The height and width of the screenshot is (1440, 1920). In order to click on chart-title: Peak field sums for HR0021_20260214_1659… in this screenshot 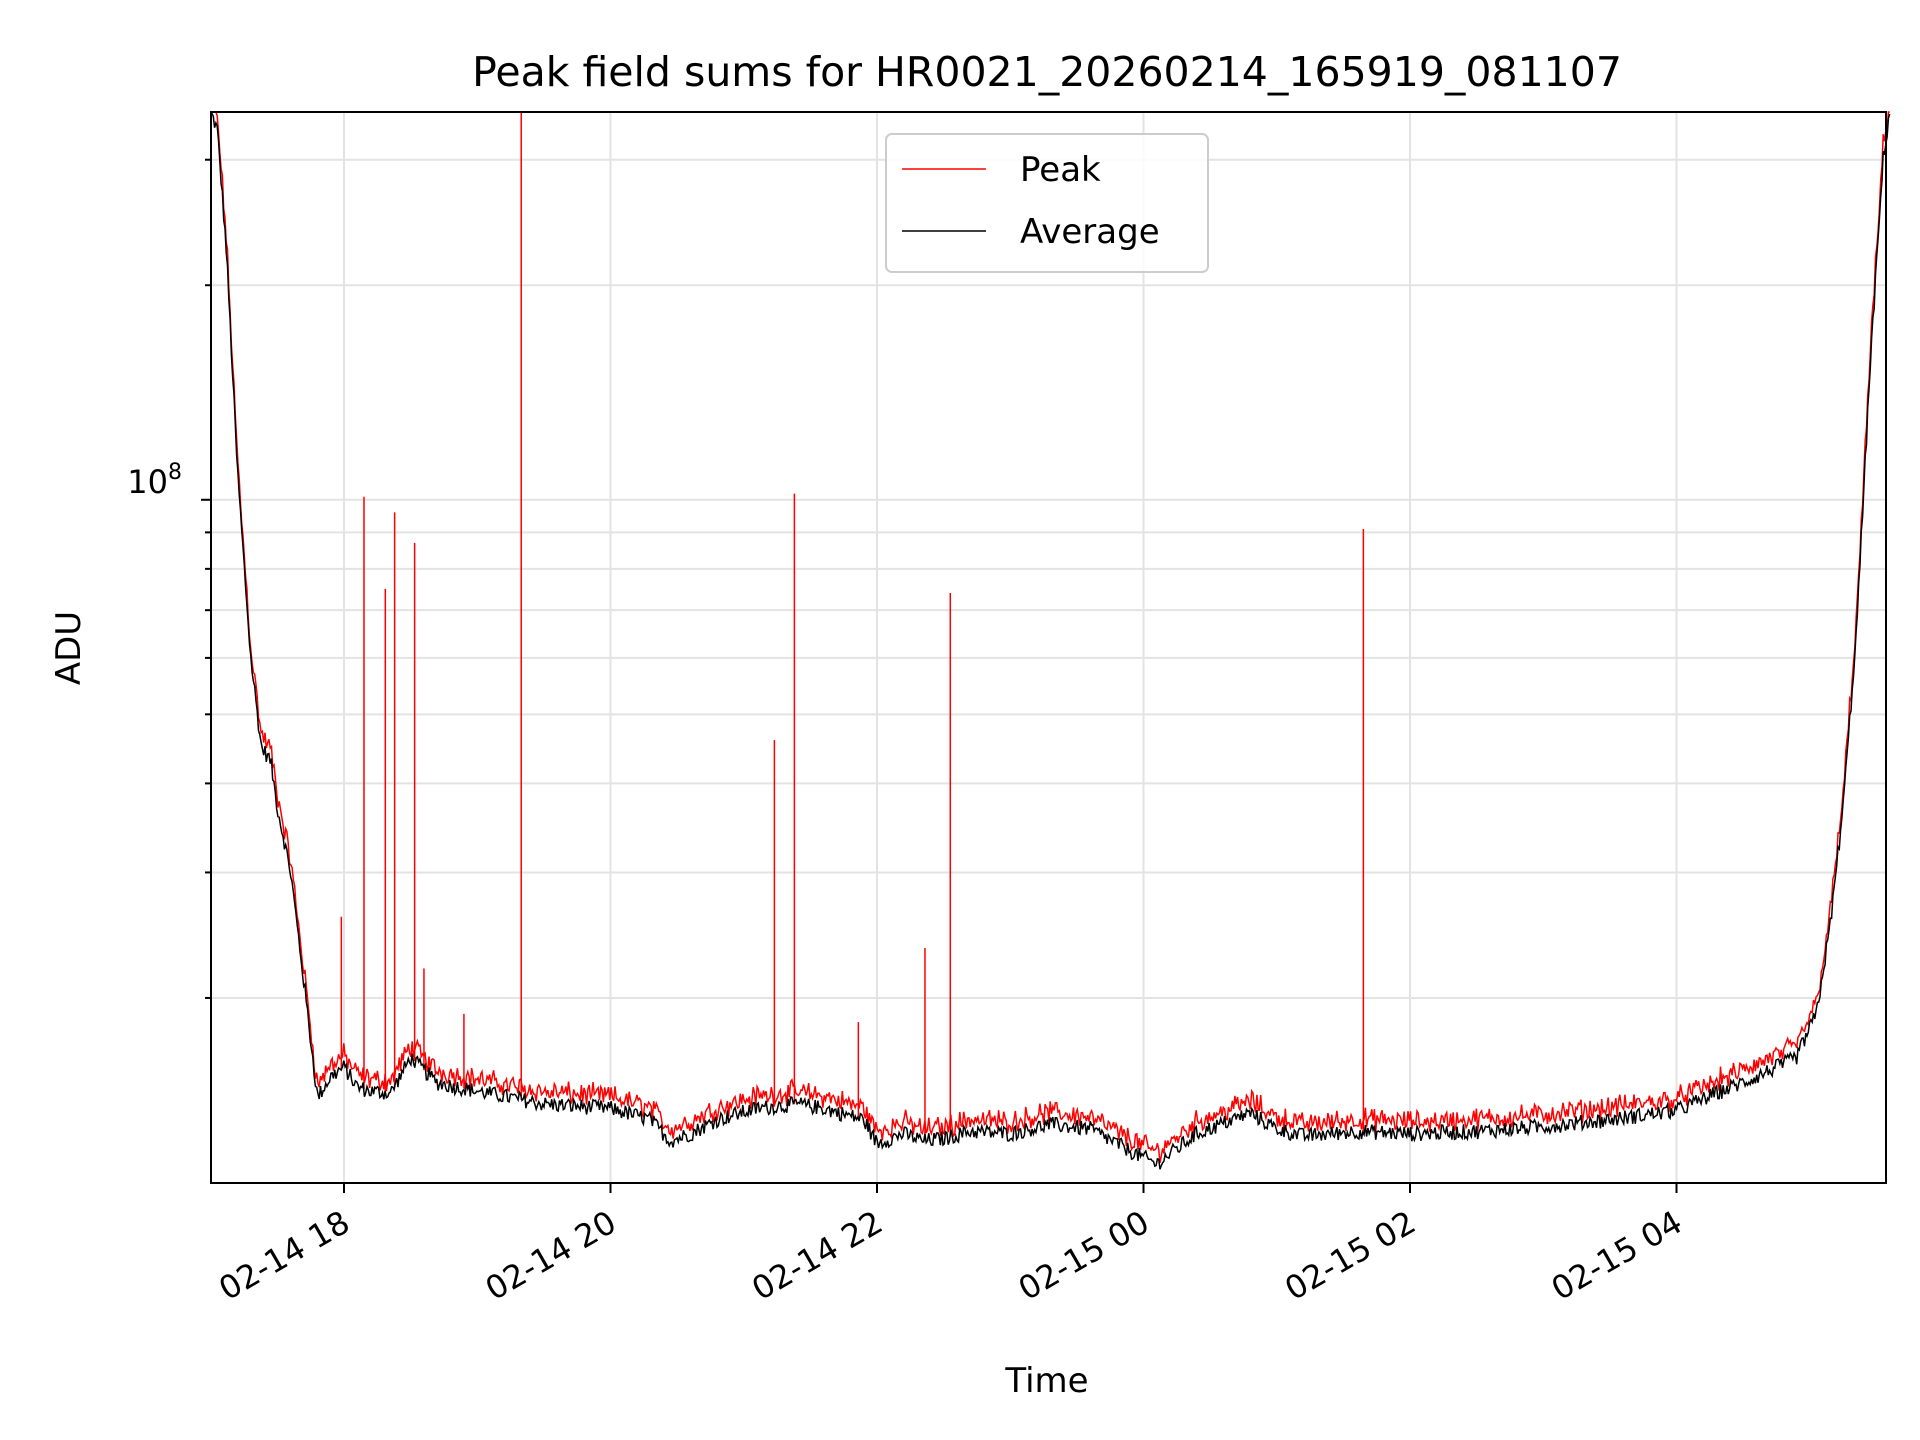, I will do `click(1047, 72)`.